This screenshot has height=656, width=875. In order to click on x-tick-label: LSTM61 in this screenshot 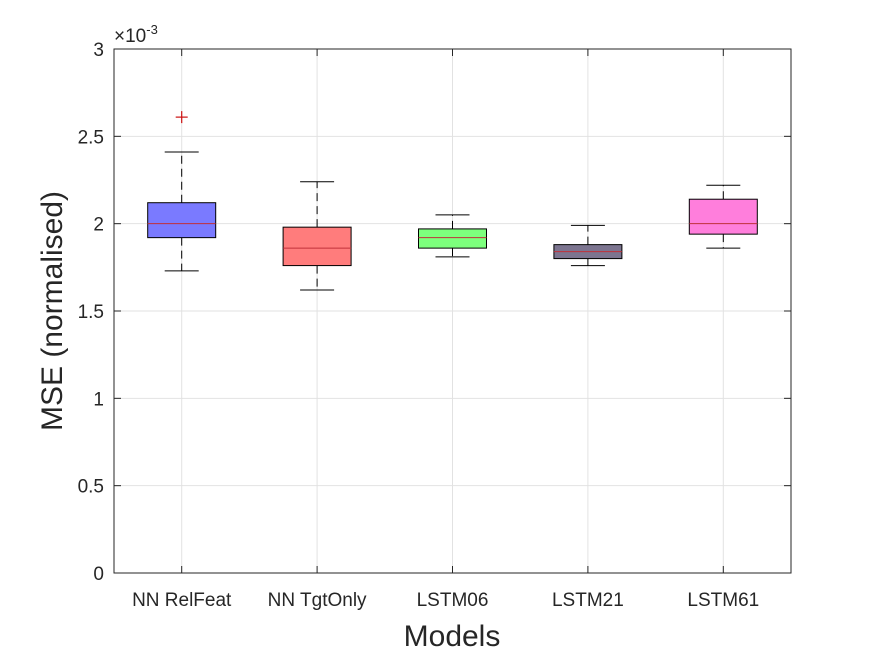, I will do `click(723, 600)`.